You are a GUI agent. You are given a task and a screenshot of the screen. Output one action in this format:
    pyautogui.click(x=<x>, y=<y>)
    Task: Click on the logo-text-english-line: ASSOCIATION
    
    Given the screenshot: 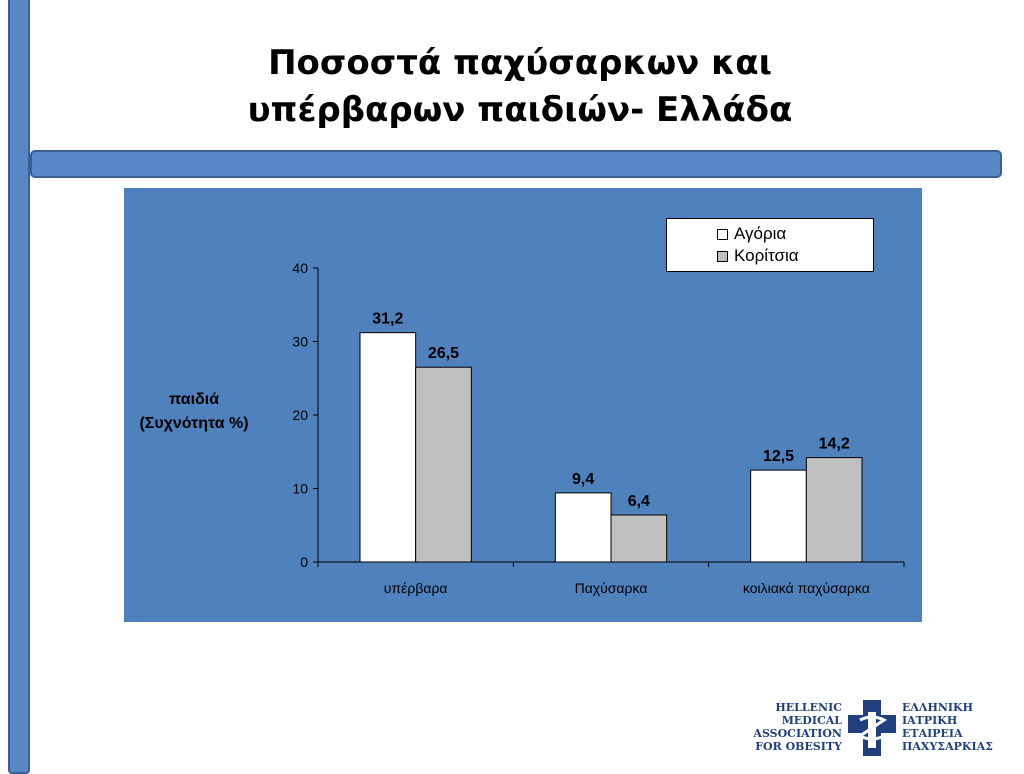 What is the action you would take?
    pyautogui.click(x=797, y=733)
    